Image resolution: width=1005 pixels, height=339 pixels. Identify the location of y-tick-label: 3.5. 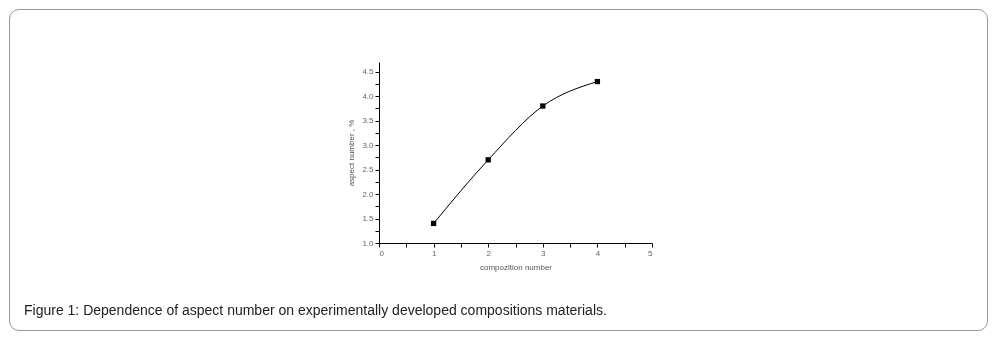
(368, 121).